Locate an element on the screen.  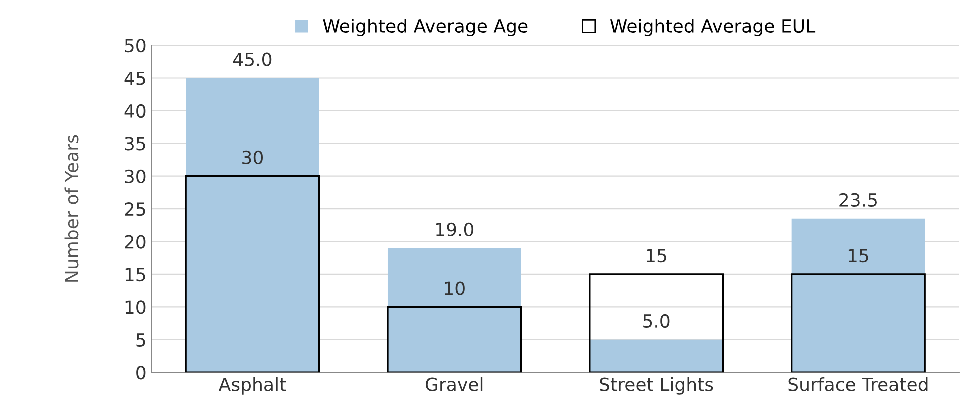
y-axis-title: Number of Years is located at coordinates (71, 208).